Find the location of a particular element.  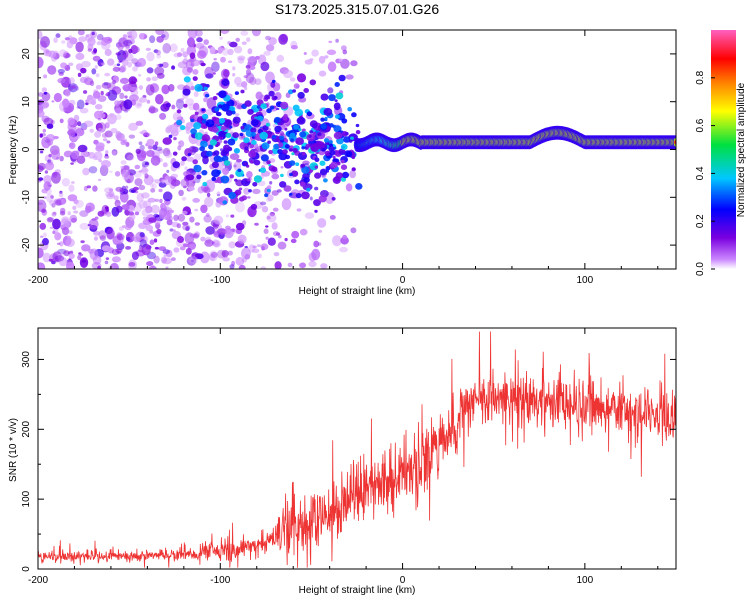

snr-ytick-label: 300 is located at coordinates (26, 359).